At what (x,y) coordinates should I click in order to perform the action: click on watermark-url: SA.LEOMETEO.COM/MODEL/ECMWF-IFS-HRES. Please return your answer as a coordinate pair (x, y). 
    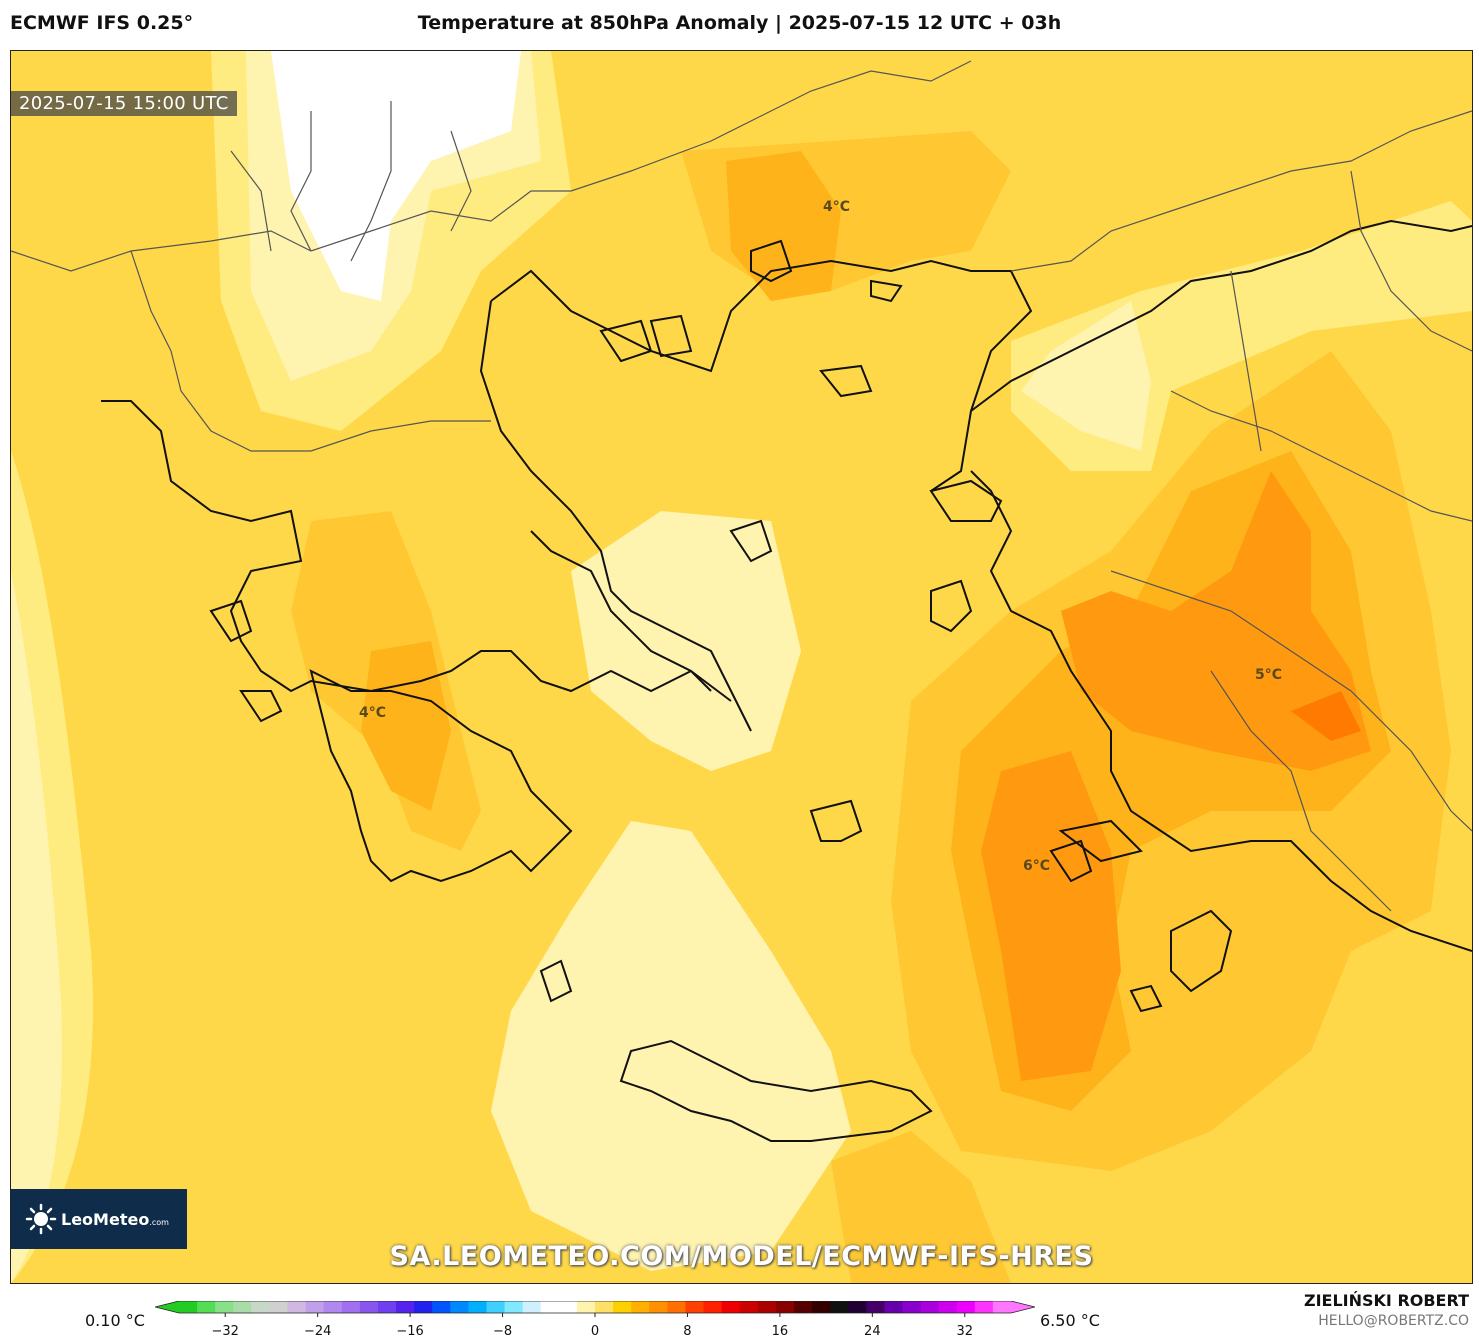
    Looking at the image, I should click on (741, 1256).